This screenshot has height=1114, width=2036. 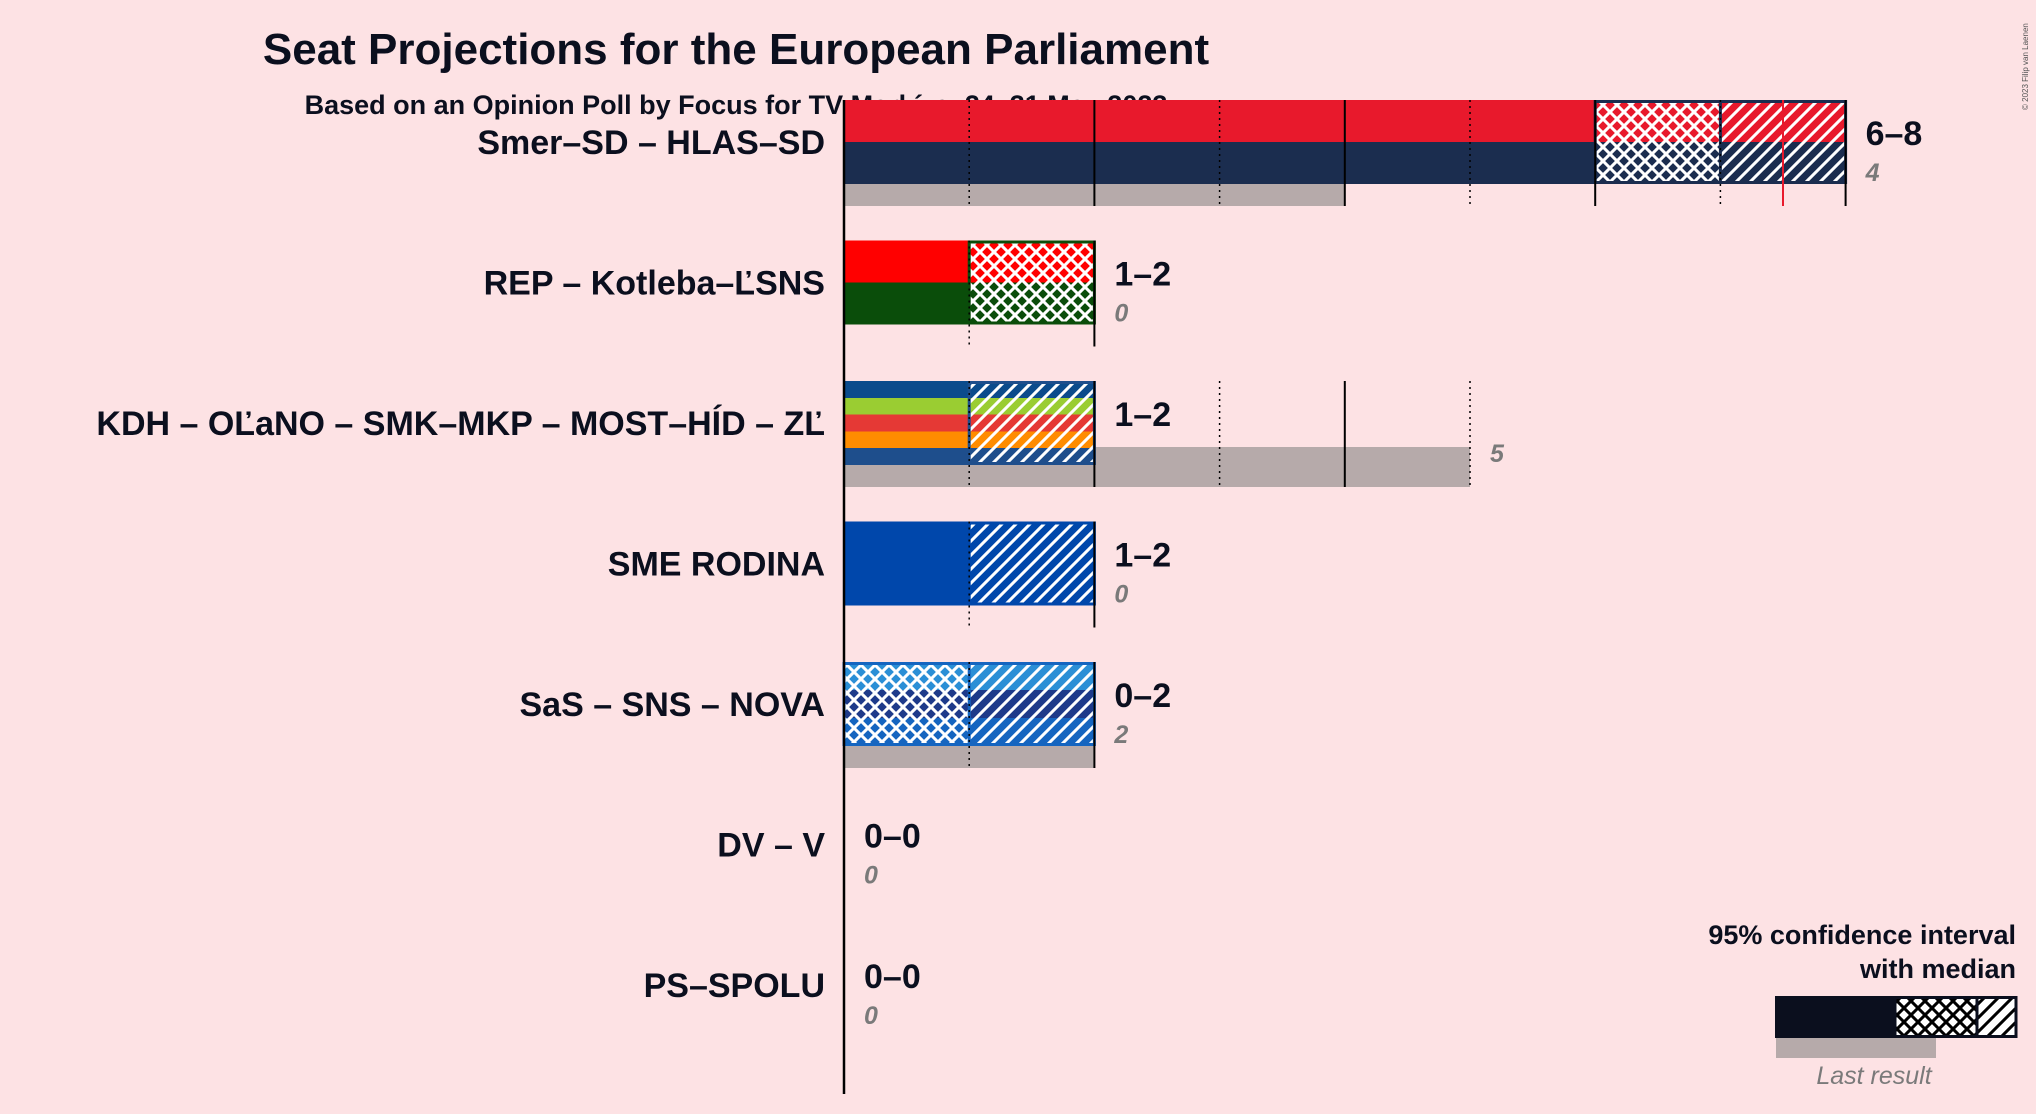 I want to click on legend-outline, so click(x=1955, y=1017).